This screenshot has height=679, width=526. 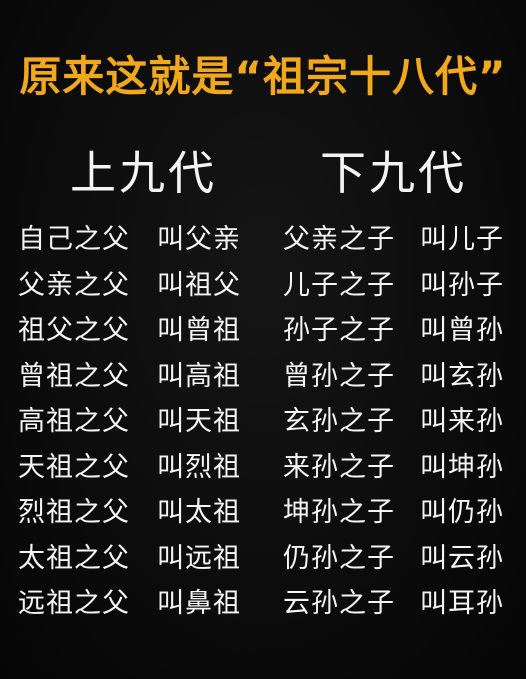 I want to click on lower-name: 叫来孙, so click(x=462, y=421).